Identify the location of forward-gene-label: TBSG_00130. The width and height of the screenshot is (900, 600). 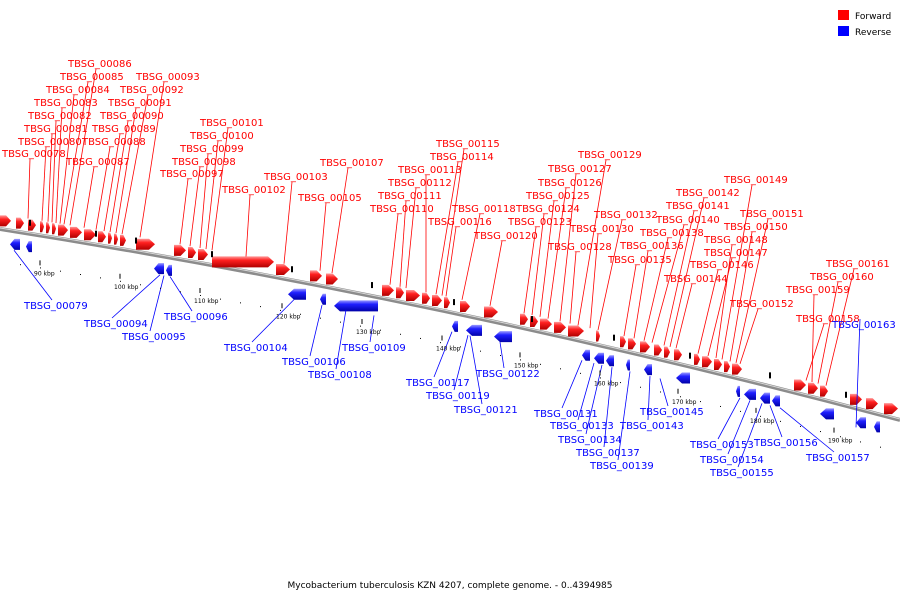
(601, 229).